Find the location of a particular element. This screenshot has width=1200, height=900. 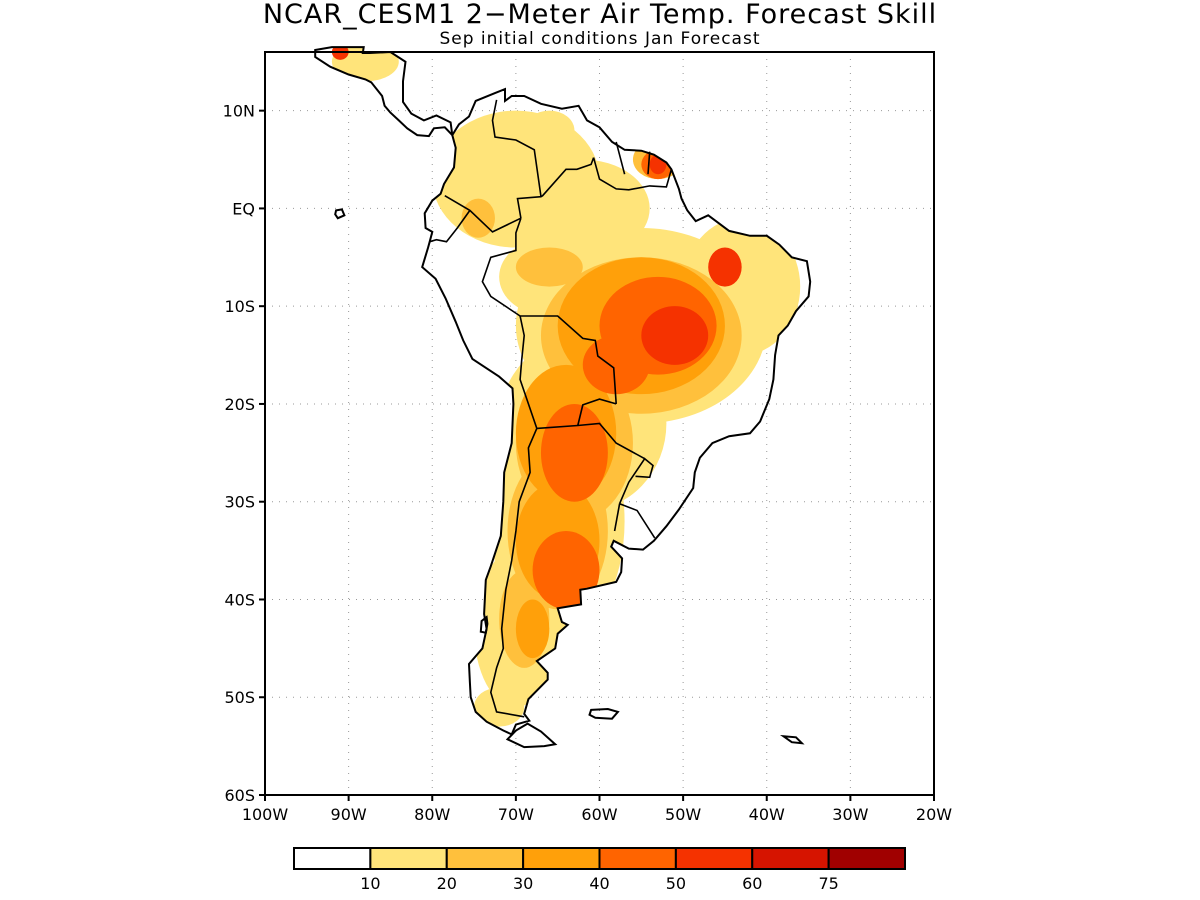

map-subtitle: Sep initial conditions Jan Forecast is located at coordinates (600, 39).